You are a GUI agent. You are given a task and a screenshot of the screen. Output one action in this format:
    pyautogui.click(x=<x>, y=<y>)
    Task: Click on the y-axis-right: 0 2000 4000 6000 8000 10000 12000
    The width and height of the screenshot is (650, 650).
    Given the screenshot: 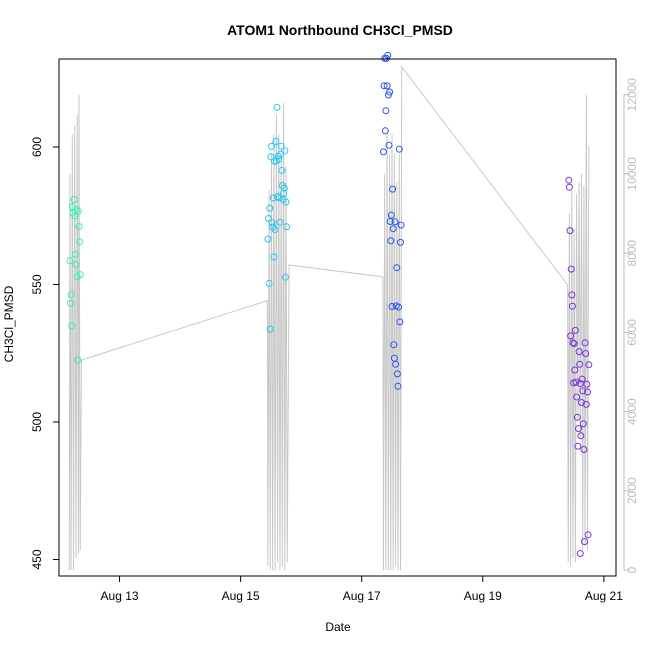 What is the action you would take?
    pyautogui.click(x=631, y=325)
    